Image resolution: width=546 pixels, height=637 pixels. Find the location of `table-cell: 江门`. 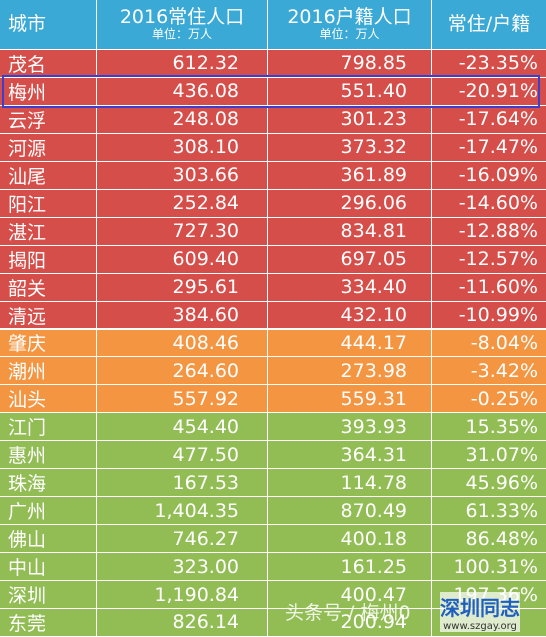

table-cell: 江门 is located at coordinates (48, 427).